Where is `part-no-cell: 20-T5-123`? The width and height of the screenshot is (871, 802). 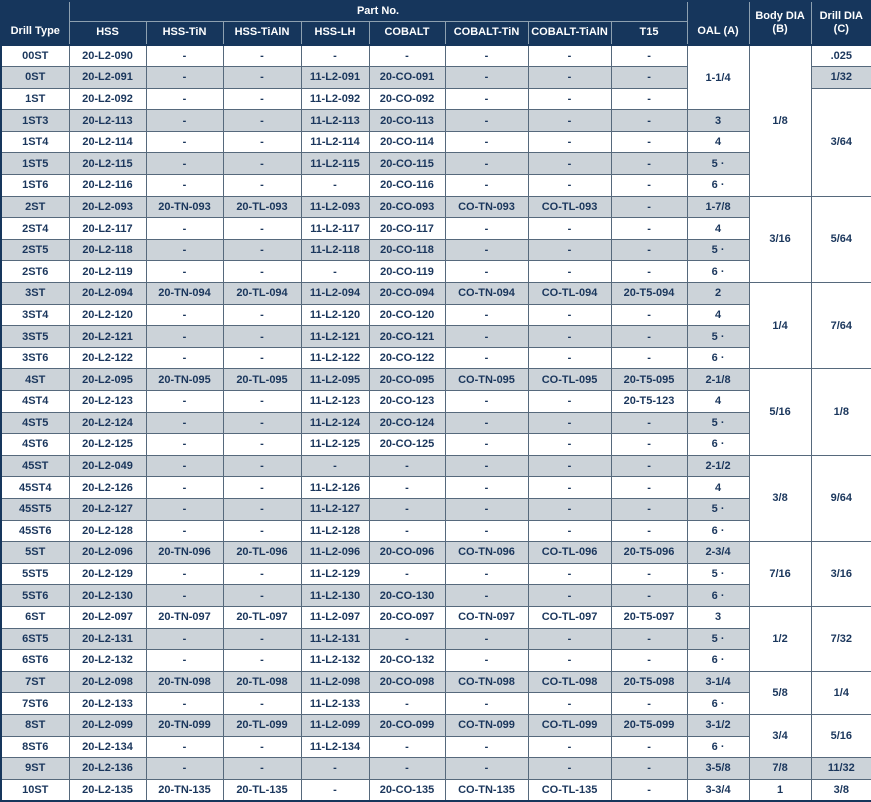 part-no-cell: 20-T5-123 is located at coordinates (649, 401).